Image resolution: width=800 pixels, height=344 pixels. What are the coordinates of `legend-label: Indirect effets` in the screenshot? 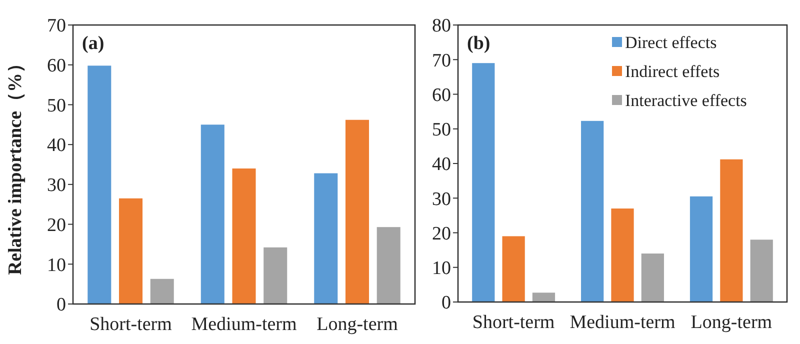 It's located at (672, 71).